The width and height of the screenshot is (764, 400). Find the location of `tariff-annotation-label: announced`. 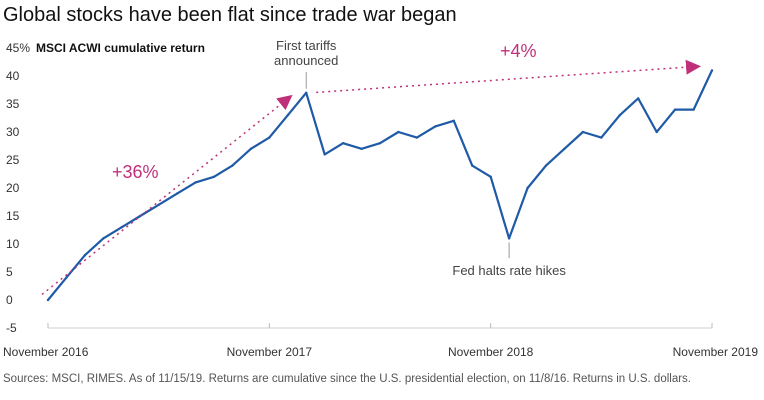

tariff-annotation-label: announced is located at coordinates (306, 60).